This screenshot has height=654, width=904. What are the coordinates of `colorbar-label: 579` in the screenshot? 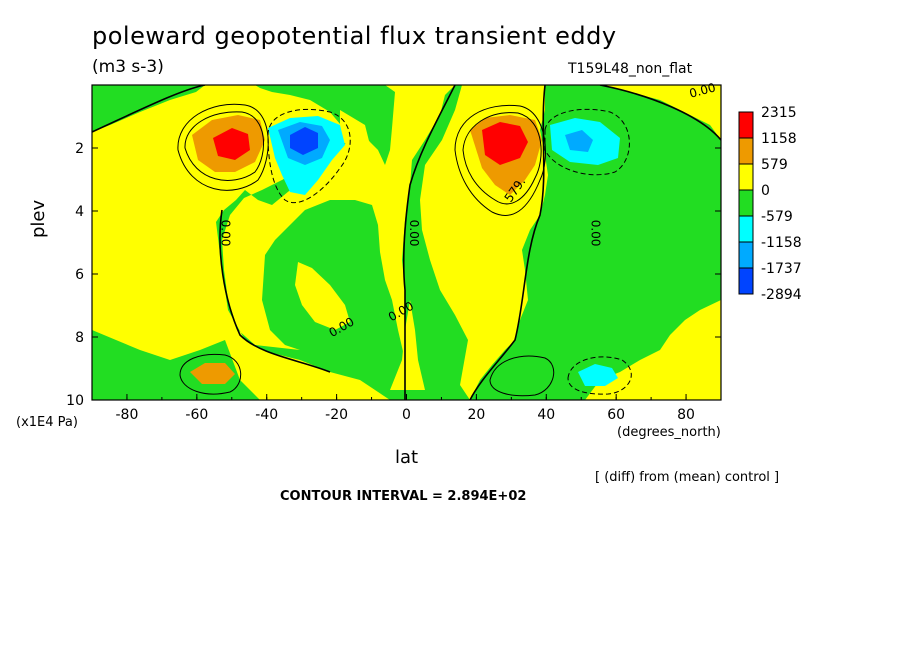 It's located at (774, 165).